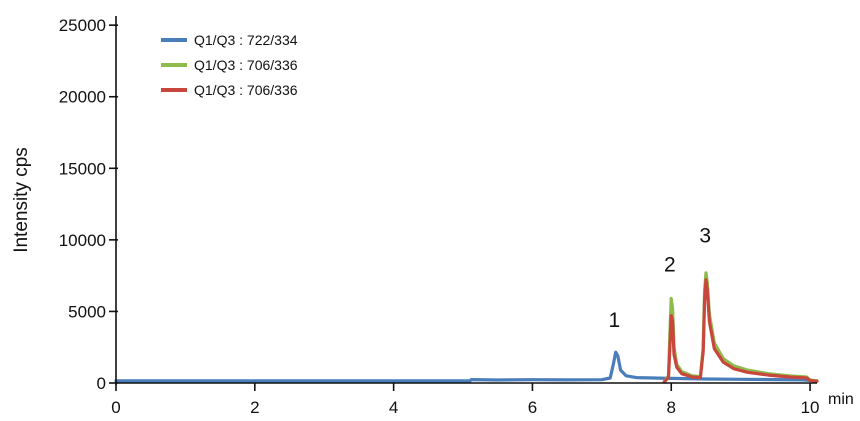 Image resolution: width=860 pixels, height=421 pixels. What do you see at coordinates (614, 320) in the screenshot?
I see `peak-label-1: 1` at bounding box center [614, 320].